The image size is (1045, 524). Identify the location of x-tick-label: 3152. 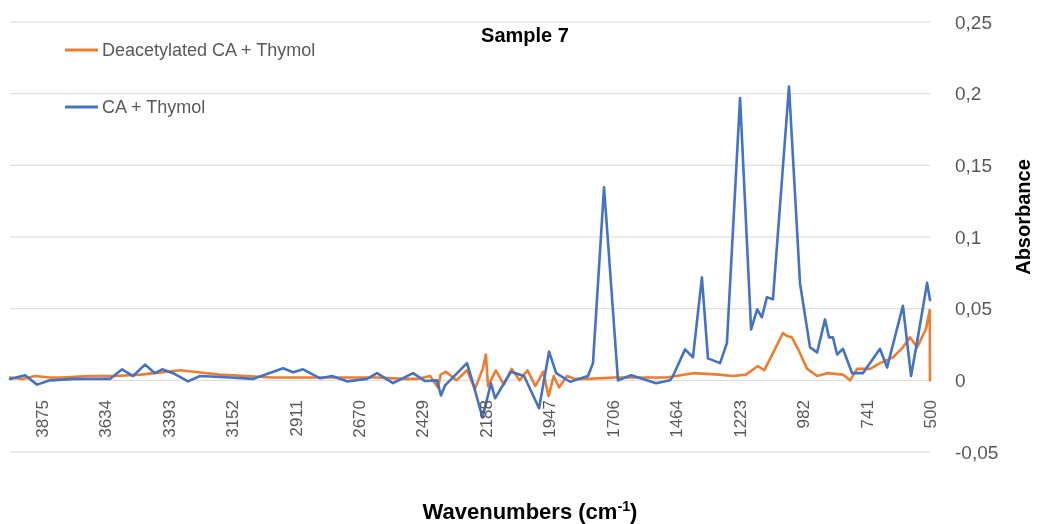
(233, 419).